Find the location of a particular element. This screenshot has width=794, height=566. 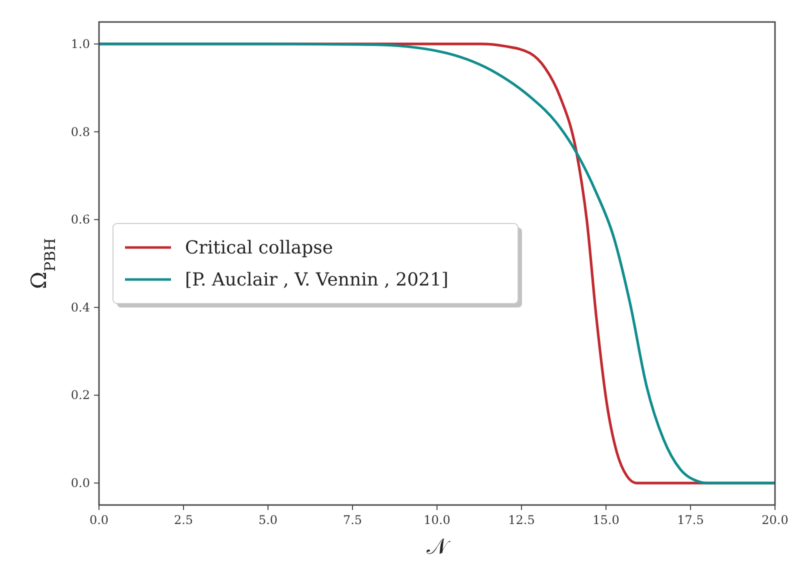

y-tick-label: 1.0 is located at coordinates (80, 43).